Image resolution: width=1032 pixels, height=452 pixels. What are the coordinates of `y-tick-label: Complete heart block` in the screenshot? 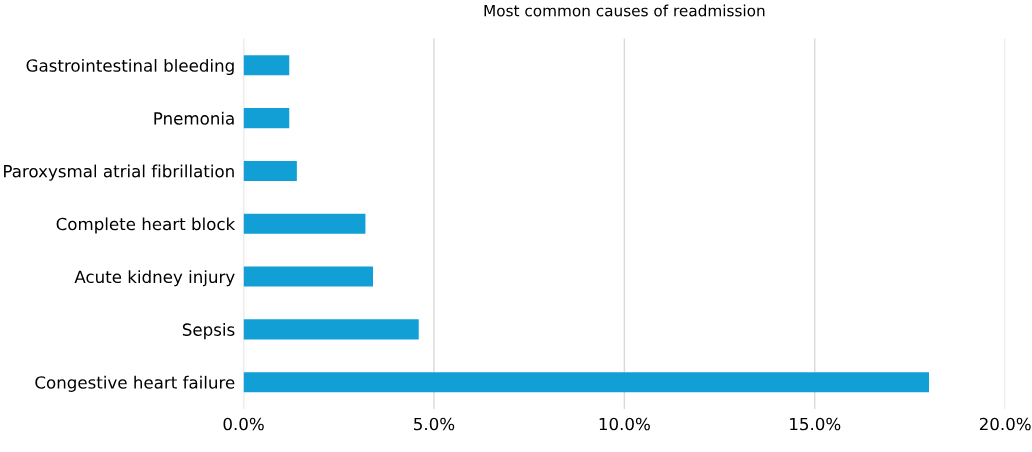 It's located at (146, 225).